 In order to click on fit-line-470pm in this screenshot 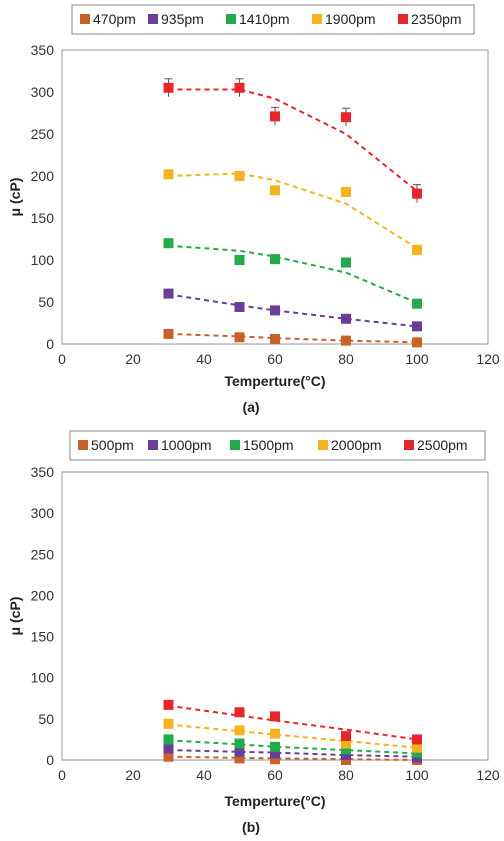, I will do `click(293, 338)`.